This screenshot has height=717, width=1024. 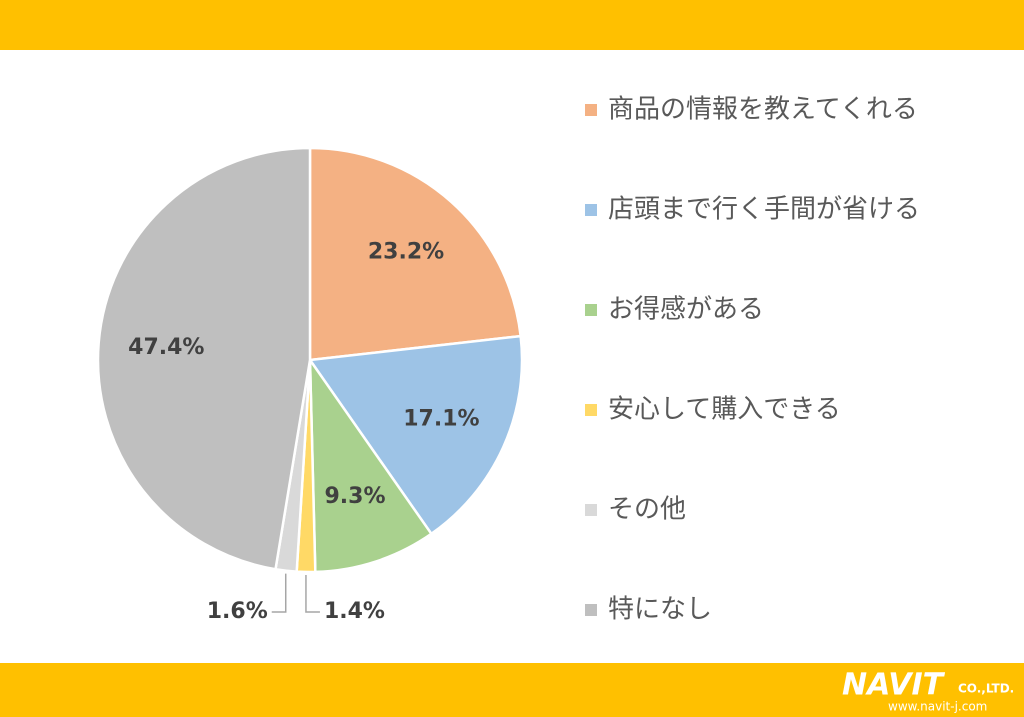 I want to click on legend-label: 店頭まで行く手間が省ける, so click(x=764, y=210).